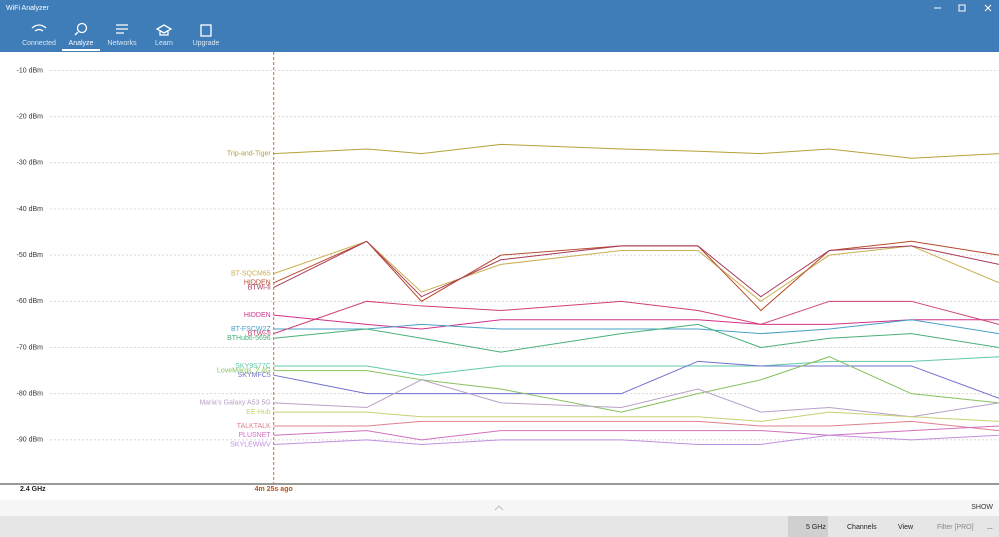  What do you see at coordinates (206, 43) in the screenshot?
I see `nav-item: Upgrade` at bounding box center [206, 43].